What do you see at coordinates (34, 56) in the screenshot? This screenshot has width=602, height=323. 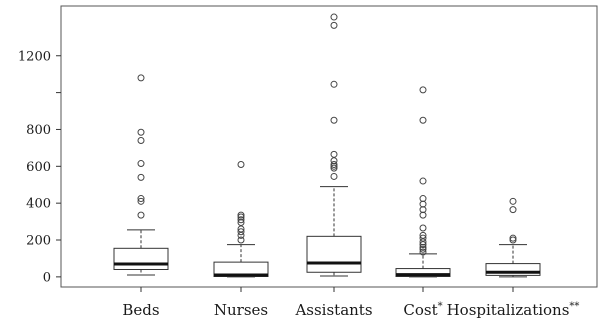 I see `y-tick-label: 1200` at bounding box center [34, 56].